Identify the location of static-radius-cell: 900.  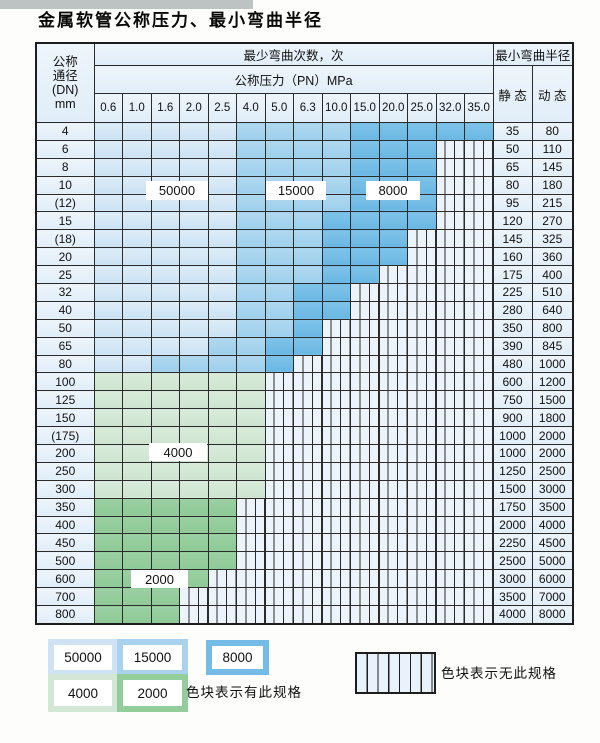
(512, 418).